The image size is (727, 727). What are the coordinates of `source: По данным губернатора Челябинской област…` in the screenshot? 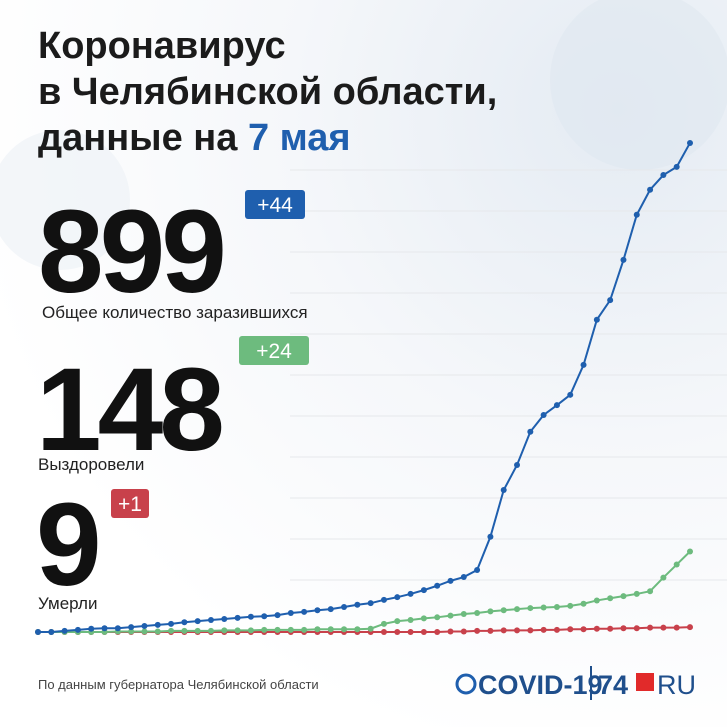 It's located at (178, 684).